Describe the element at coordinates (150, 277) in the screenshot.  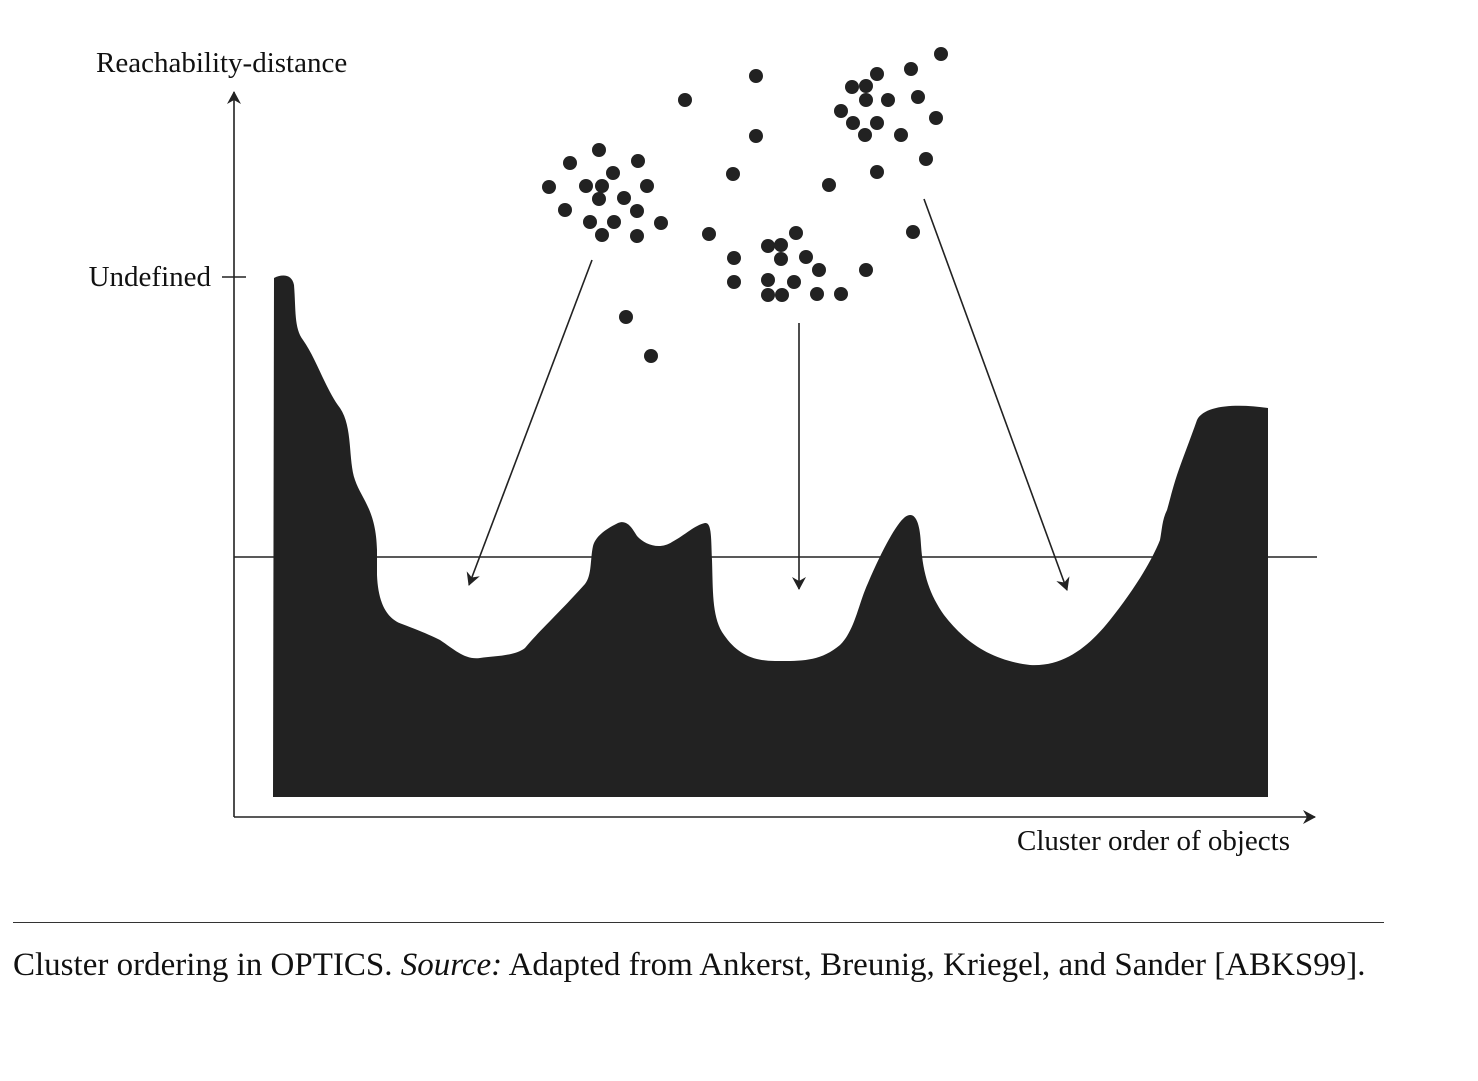
I see `undefined-tick-label: Undefined` at that location.